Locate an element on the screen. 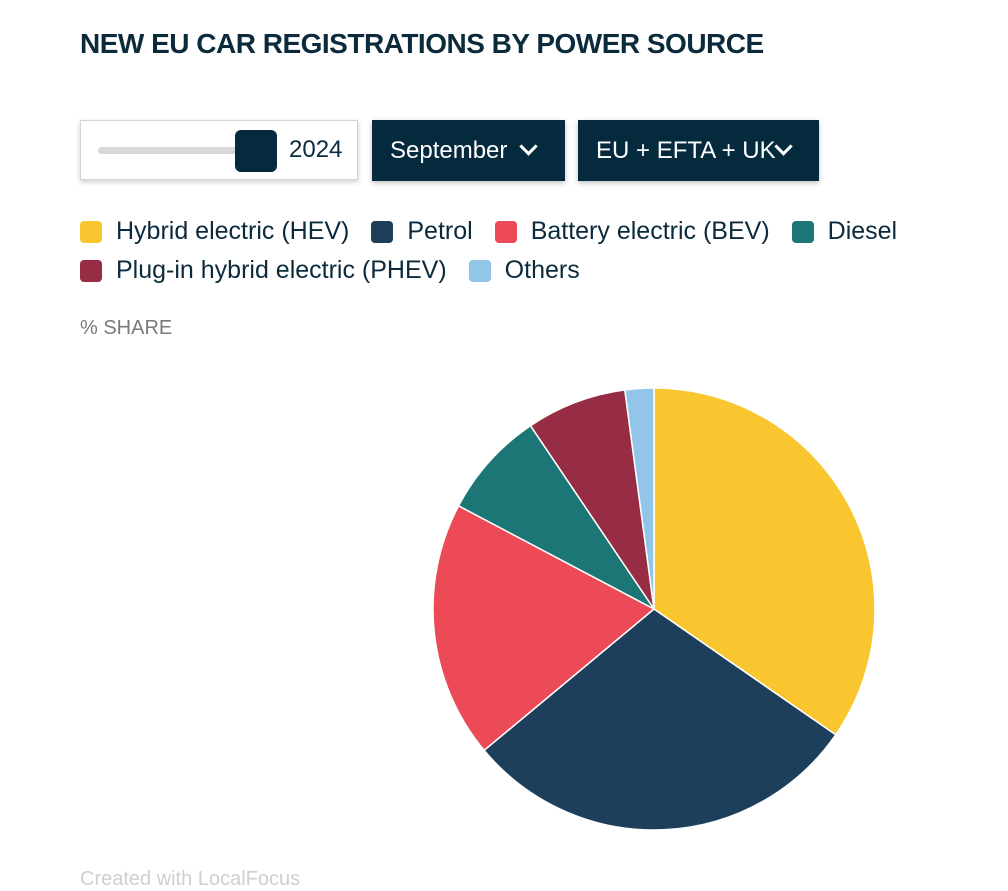 The height and width of the screenshot is (891, 1008). legend-label: Hybrid electric (HEV) is located at coordinates (233, 231).